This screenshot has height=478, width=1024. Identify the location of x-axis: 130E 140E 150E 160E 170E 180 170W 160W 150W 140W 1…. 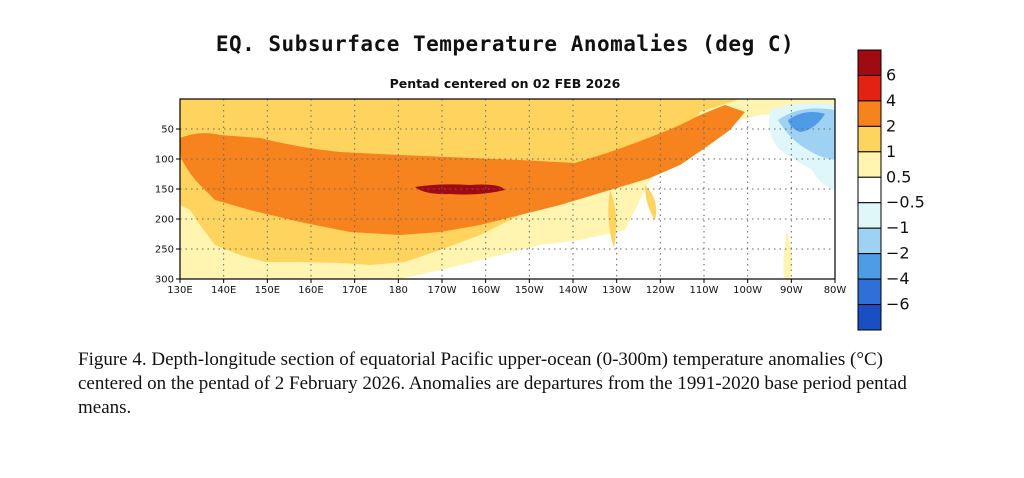
(506, 287).